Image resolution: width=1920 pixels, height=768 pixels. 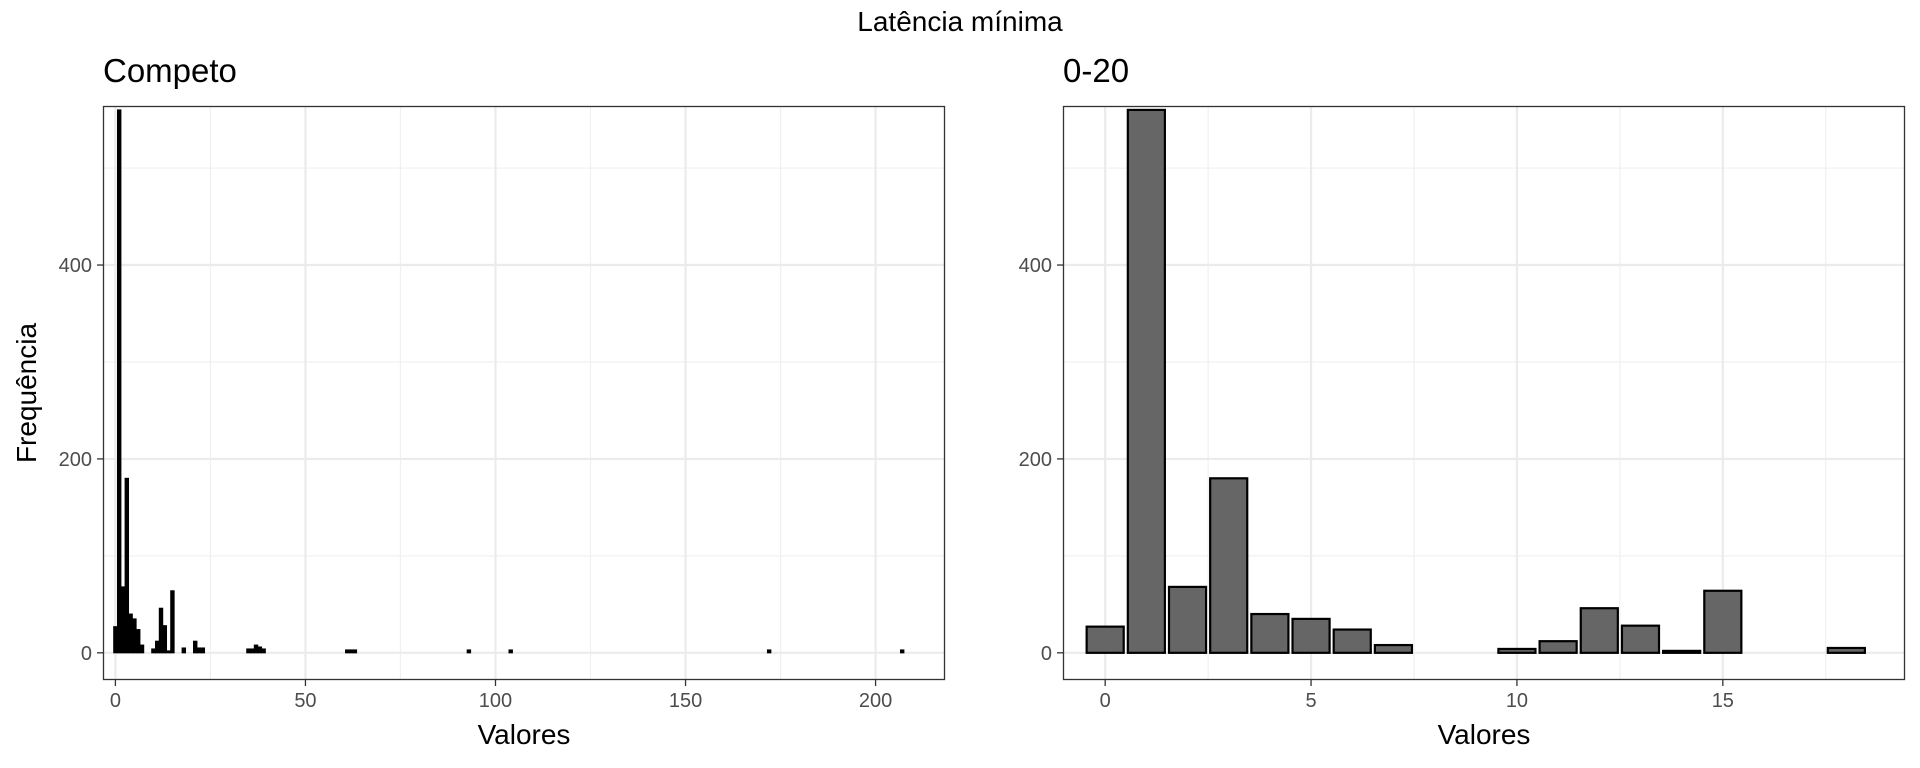 What do you see at coordinates (305, 701) in the screenshot?
I see `x-tick-label: 50` at bounding box center [305, 701].